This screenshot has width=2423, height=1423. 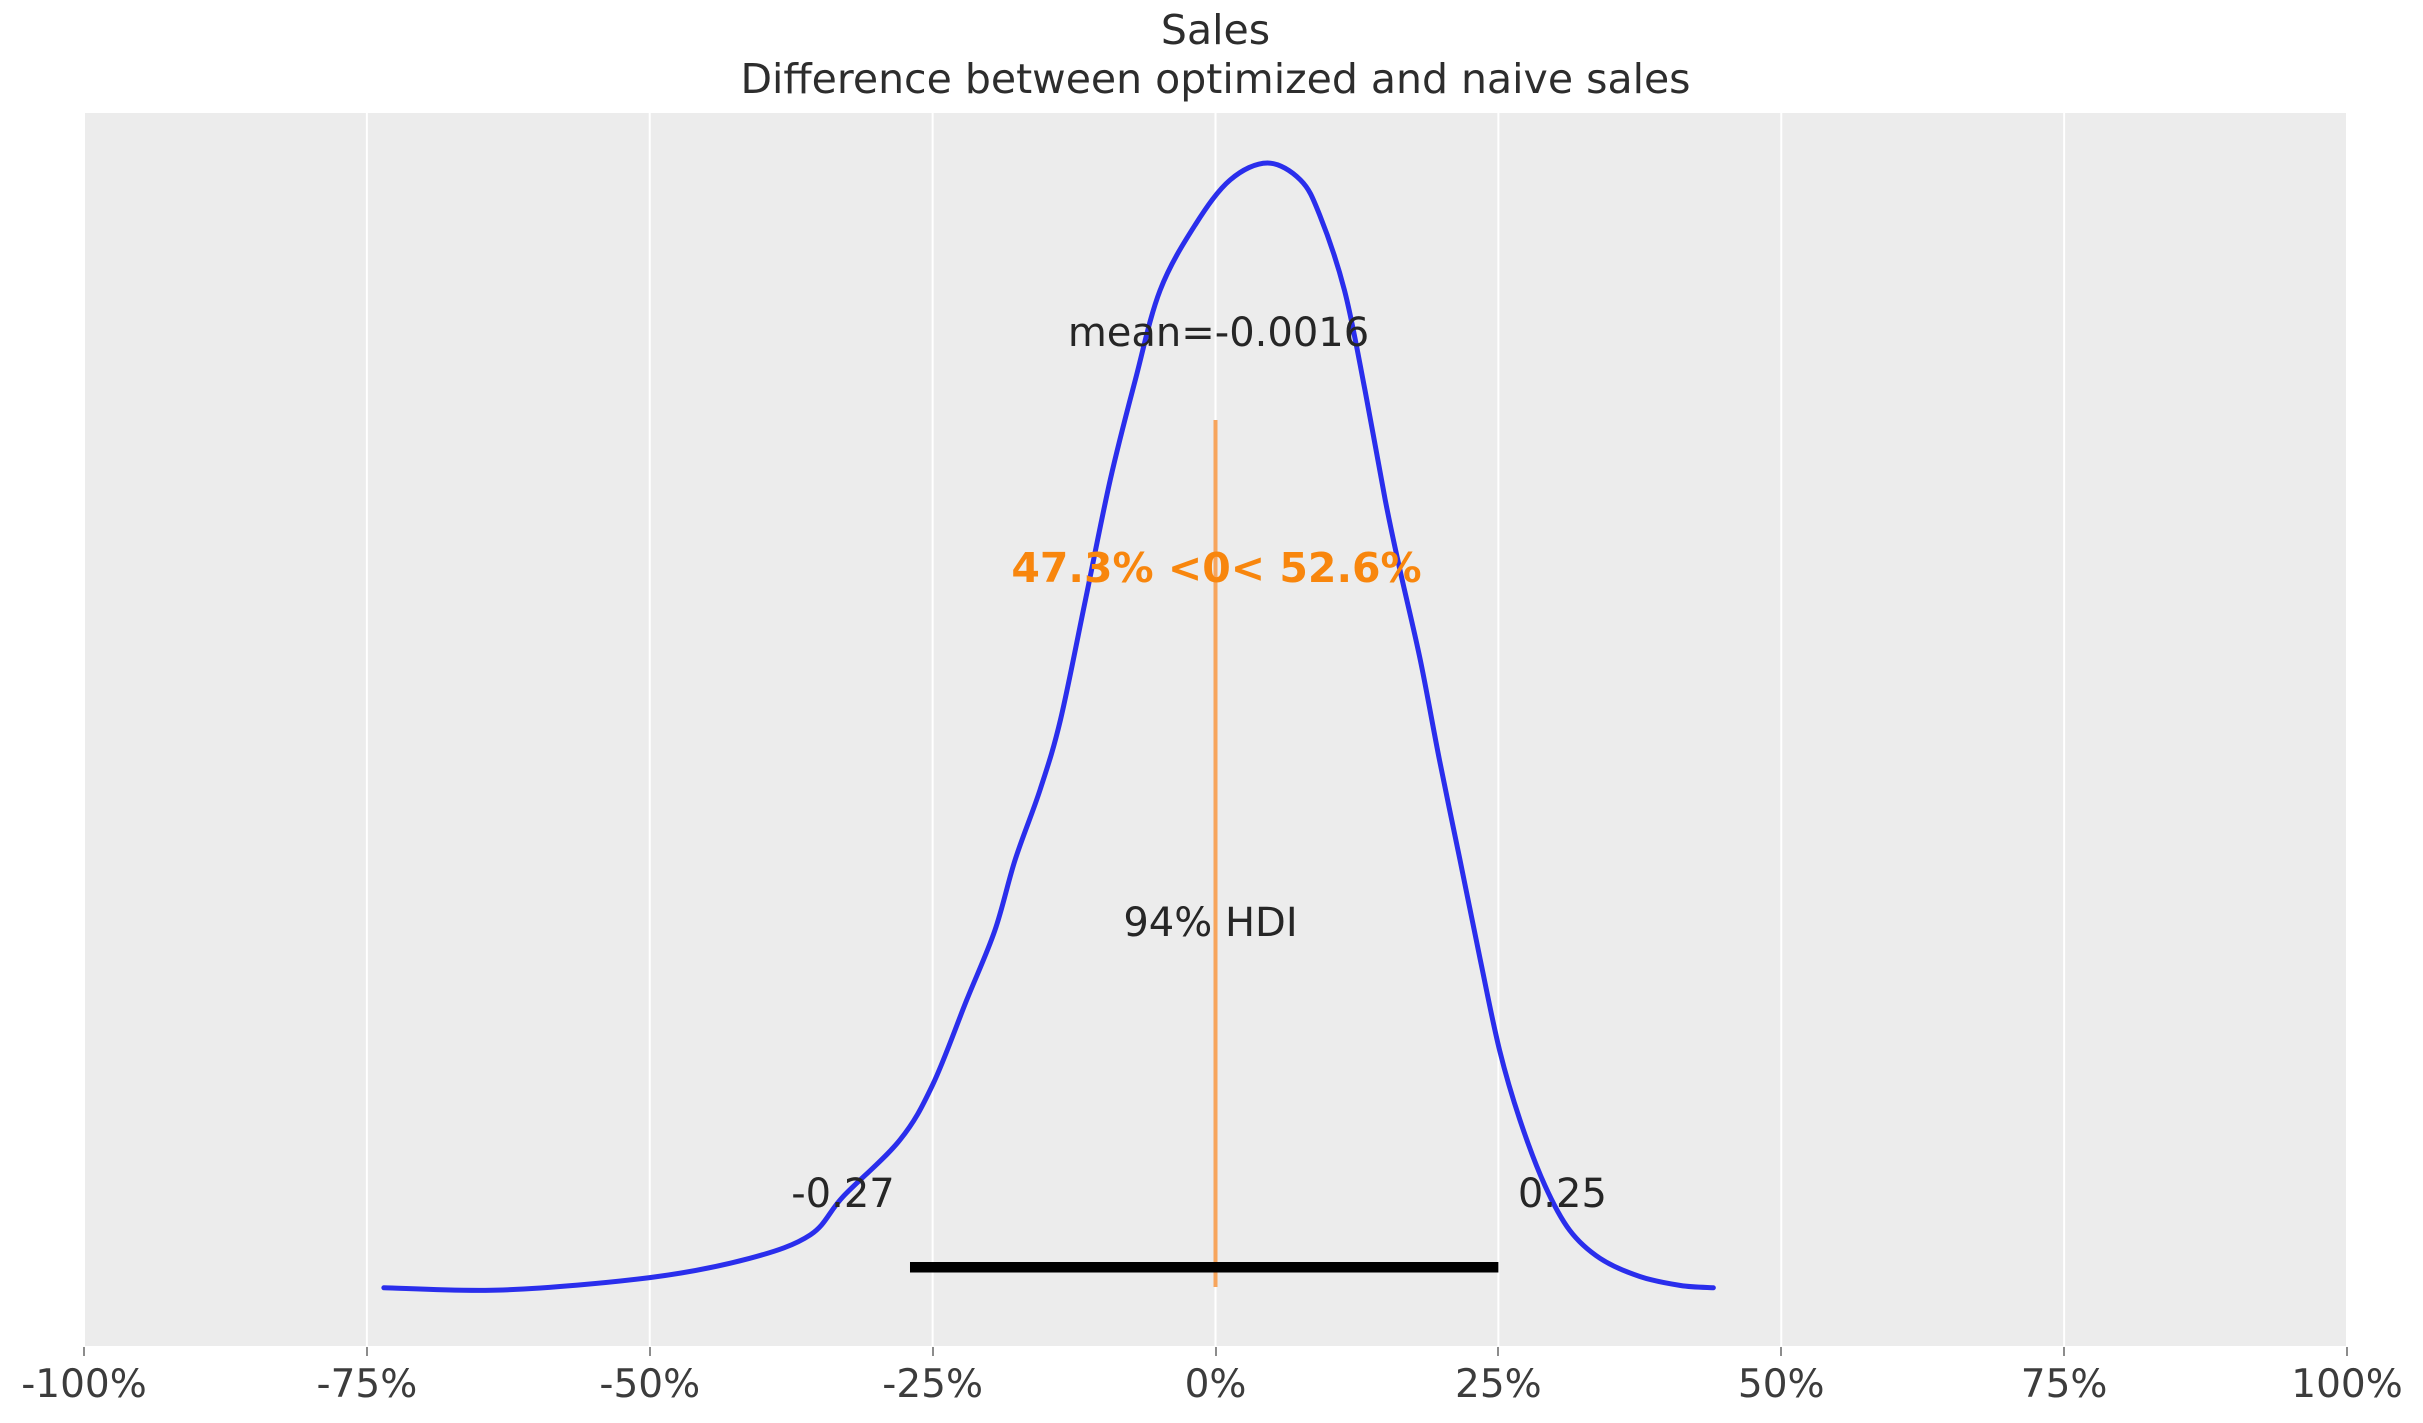 What do you see at coordinates (1210, 923) in the screenshot?
I see `hdi-label: 94% HDI` at bounding box center [1210, 923].